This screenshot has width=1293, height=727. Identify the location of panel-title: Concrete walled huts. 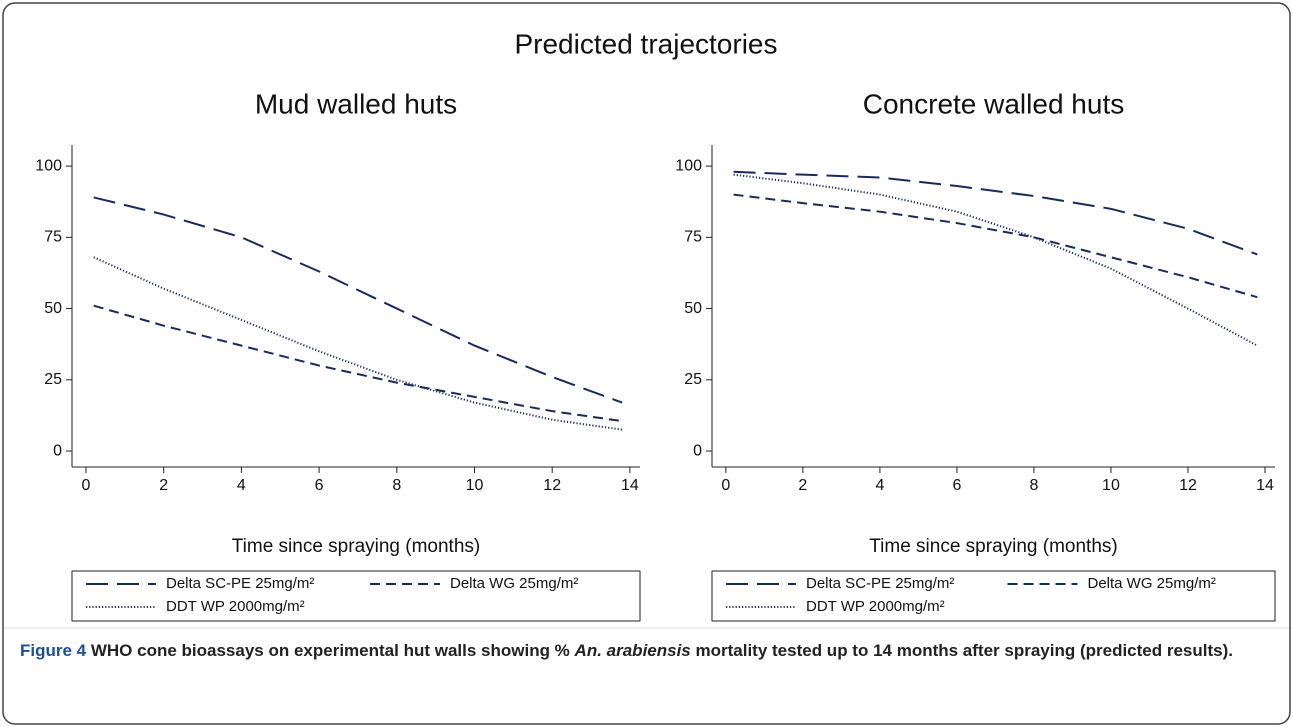
(993, 103).